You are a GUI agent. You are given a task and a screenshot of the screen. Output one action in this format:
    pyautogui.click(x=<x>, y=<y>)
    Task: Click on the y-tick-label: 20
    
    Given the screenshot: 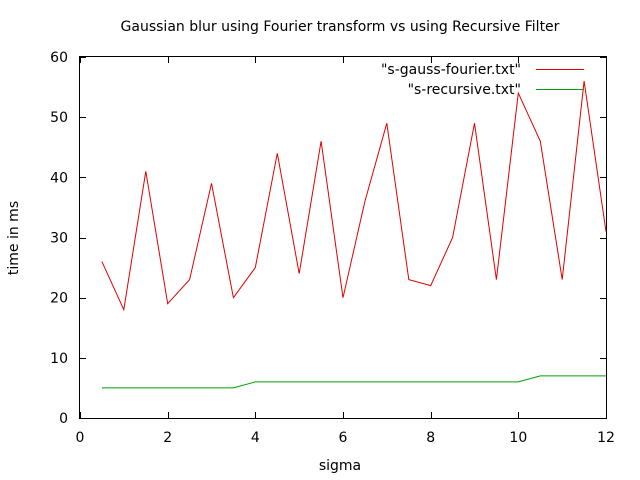 What is the action you would take?
    pyautogui.click(x=59, y=299)
    